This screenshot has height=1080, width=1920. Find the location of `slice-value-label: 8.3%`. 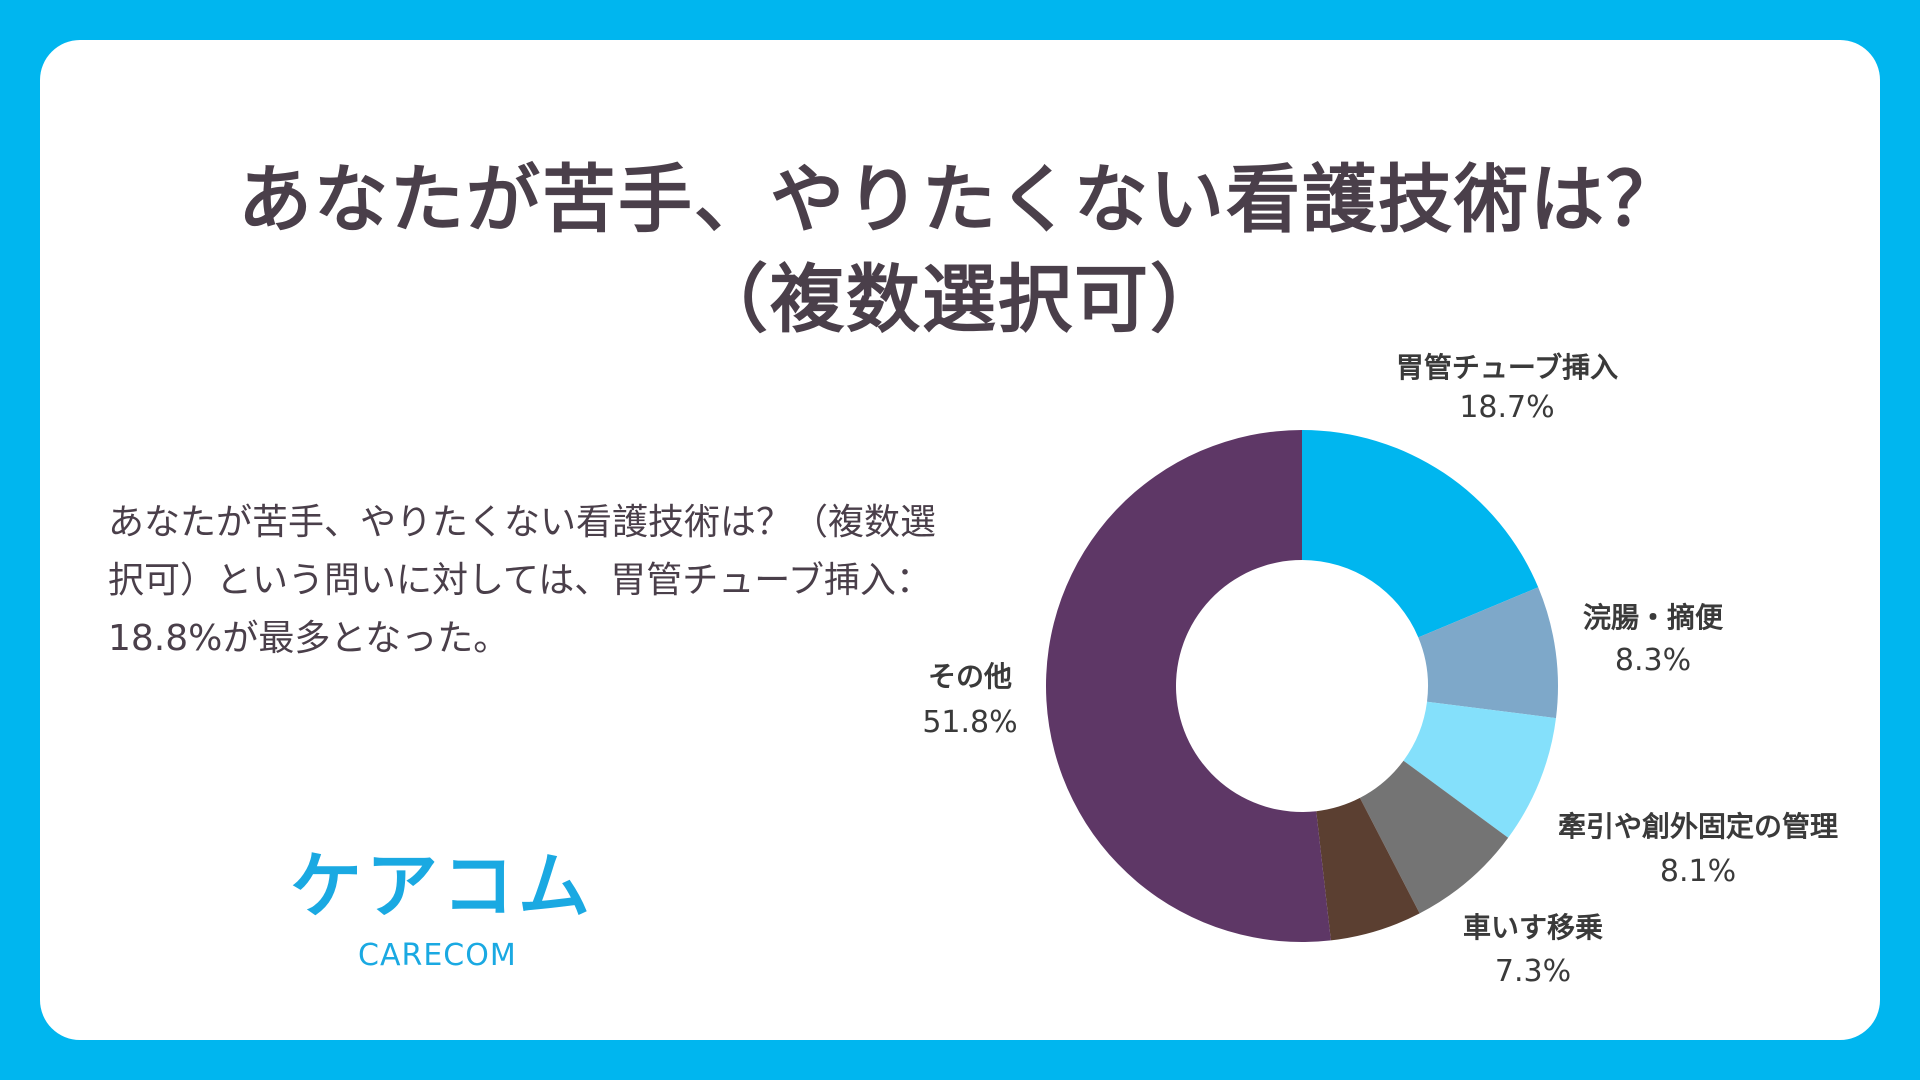

slice-value-label: 8.3% is located at coordinates (1653, 660).